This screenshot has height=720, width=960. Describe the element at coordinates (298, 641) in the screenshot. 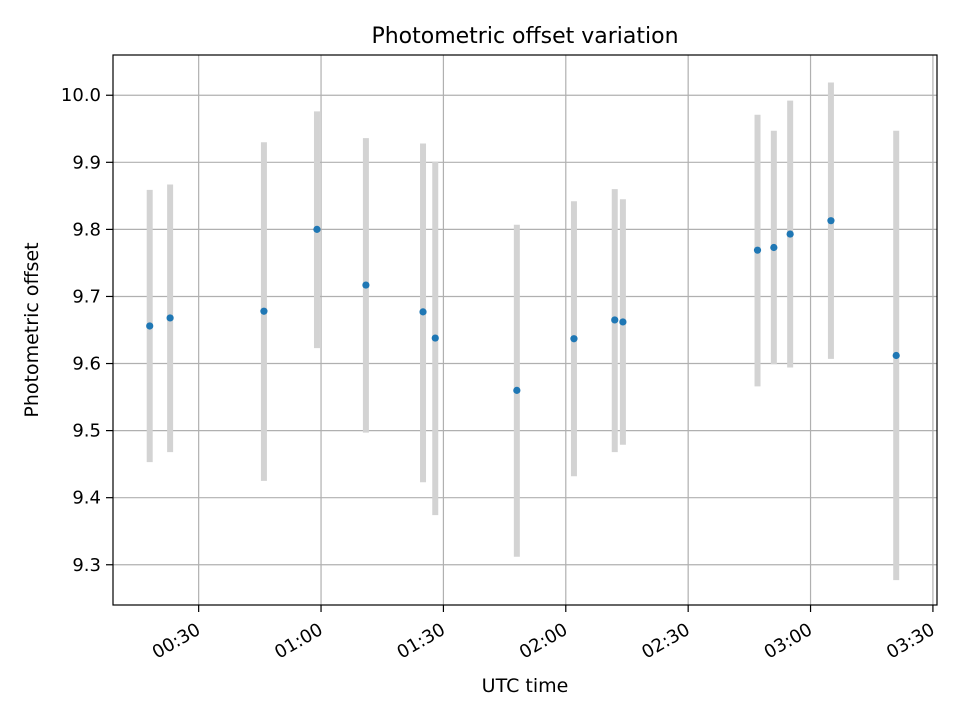

I see `x-tick-label: 01:00` at that location.